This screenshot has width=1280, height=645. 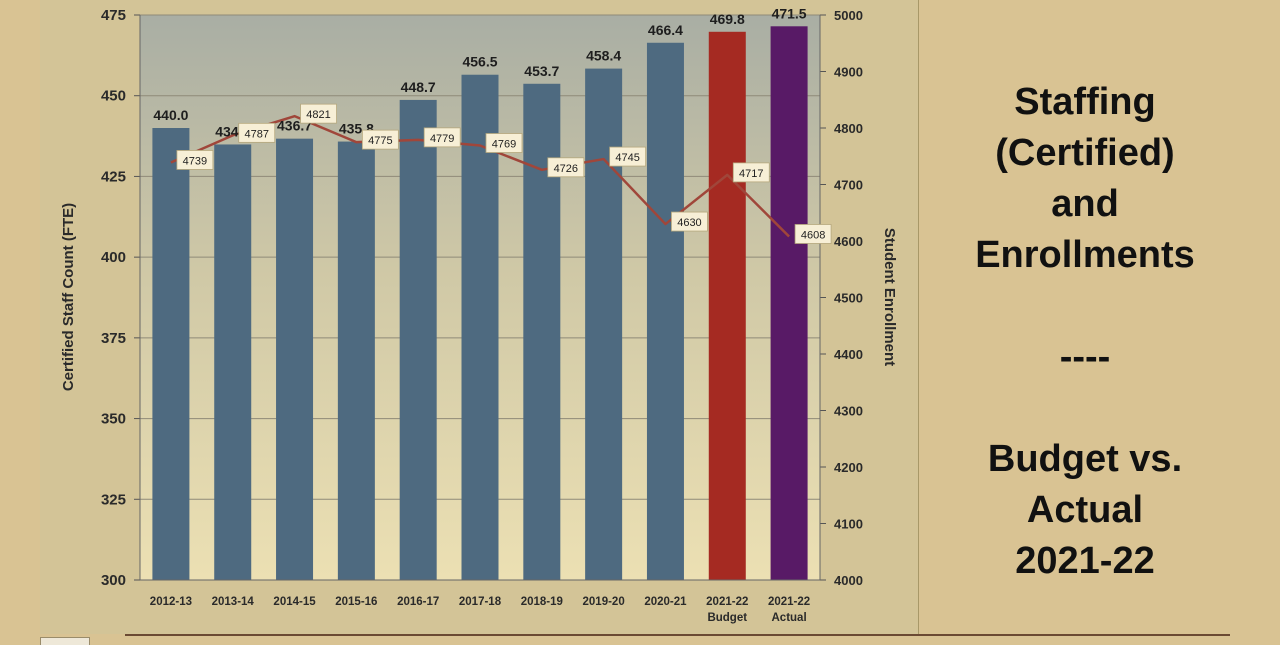 What do you see at coordinates (113, 257) in the screenshot?
I see `y-tick-label: 400` at bounding box center [113, 257].